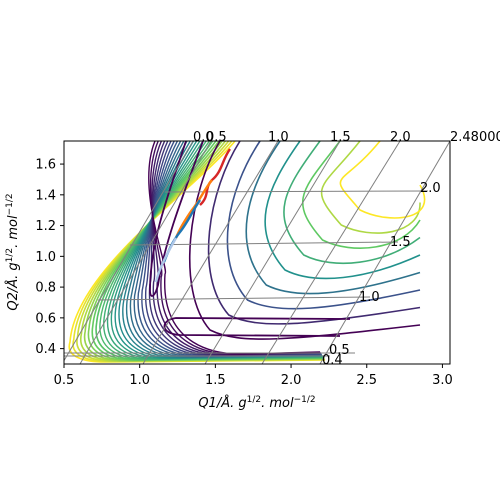  What do you see at coordinates (13, 251) in the screenshot?
I see `y-axis-label: Q2/Å. g1/2. mol−1/2` at bounding box center [13, 251].